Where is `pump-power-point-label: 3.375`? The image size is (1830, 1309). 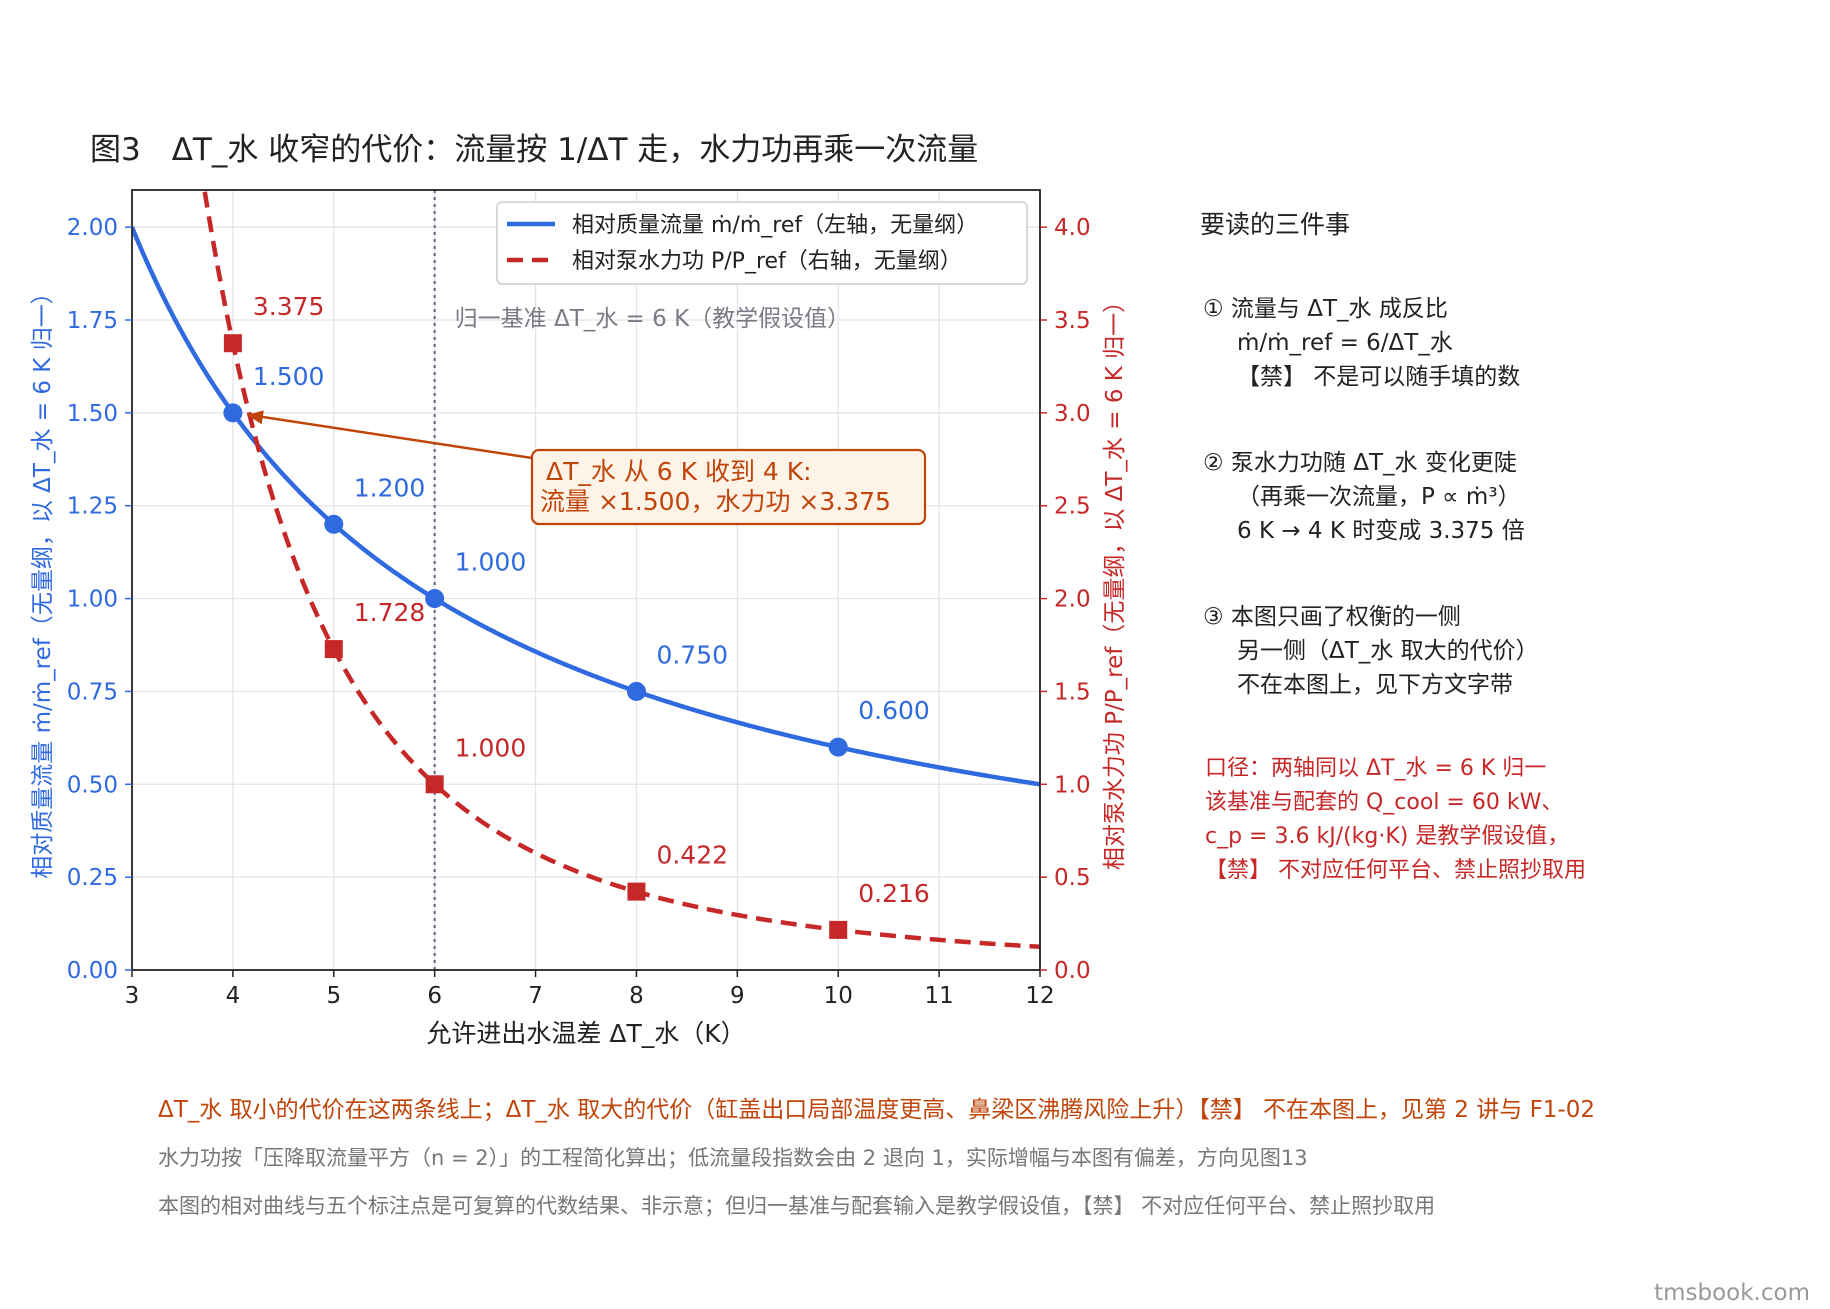 pump-power-point-label: 3.375 is located at coordinates (289, 306).